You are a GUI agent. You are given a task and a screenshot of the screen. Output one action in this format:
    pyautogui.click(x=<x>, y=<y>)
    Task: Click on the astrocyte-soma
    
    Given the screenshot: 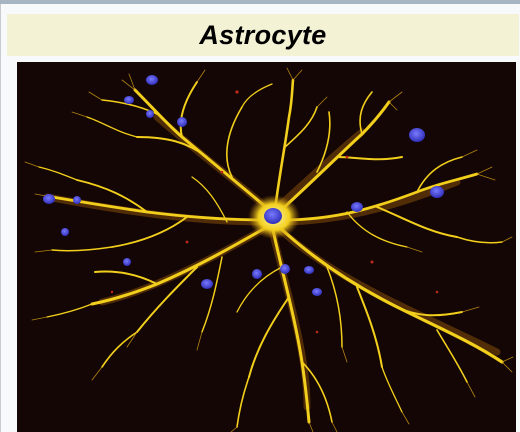 What is the action you would take?
    pyautogui.click(x=274, y=217)
    